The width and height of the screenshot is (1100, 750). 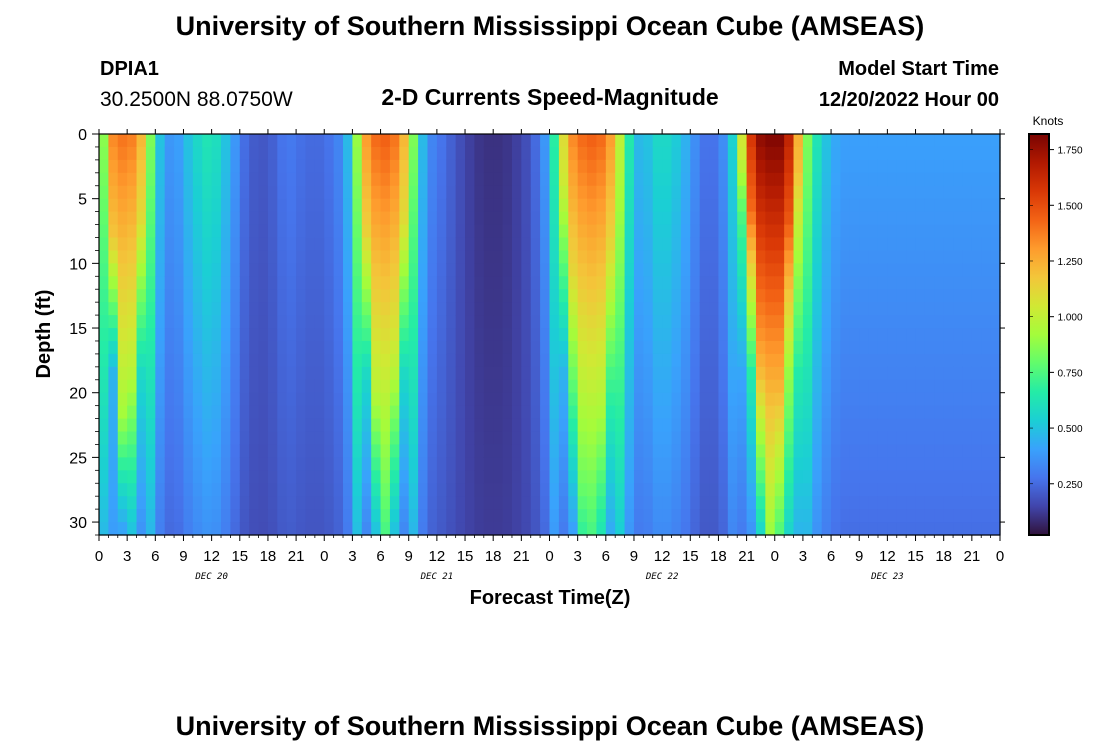 I want to click on x-tick-label: 6, so click(x=831, y=556).